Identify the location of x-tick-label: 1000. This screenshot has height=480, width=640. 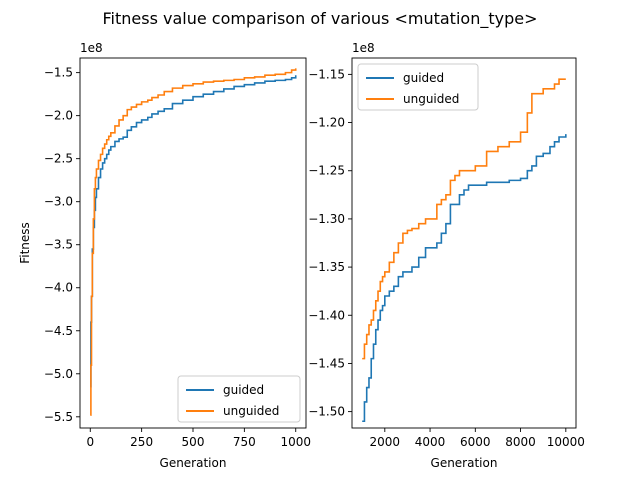
(295, 442).